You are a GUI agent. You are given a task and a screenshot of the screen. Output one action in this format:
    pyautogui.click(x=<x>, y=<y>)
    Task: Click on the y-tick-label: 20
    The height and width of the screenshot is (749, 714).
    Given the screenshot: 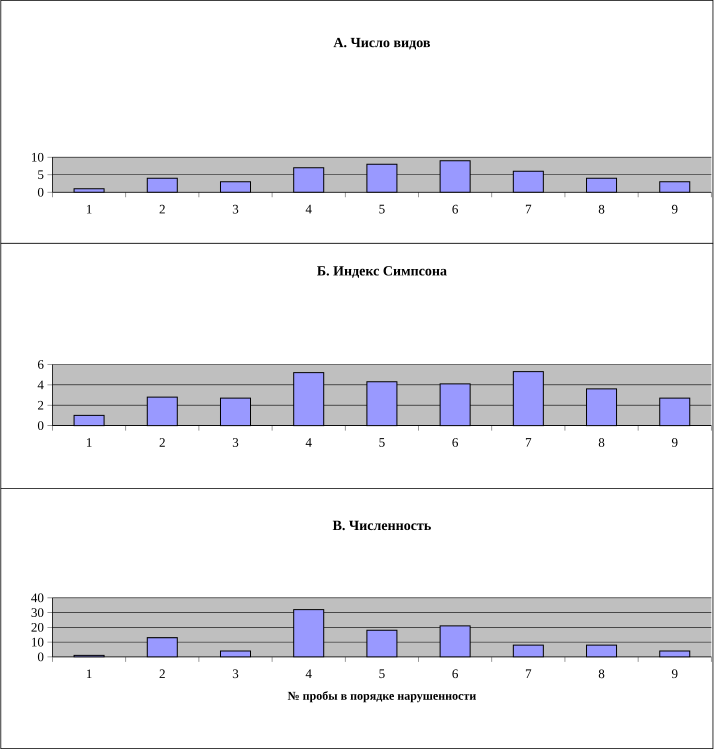 What is the action you would take?
    pyautogui.click(x=38, y=627)
    